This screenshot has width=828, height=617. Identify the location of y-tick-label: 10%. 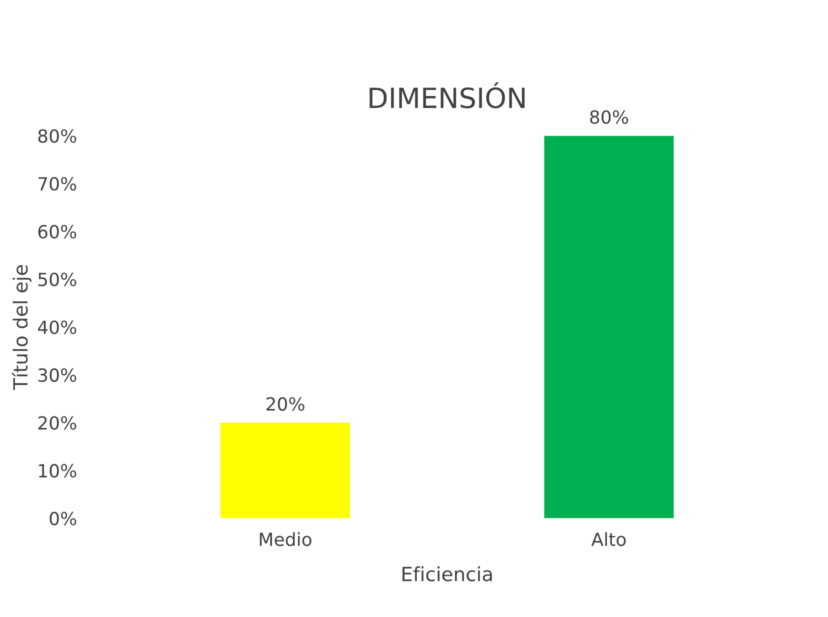
(57, 471).